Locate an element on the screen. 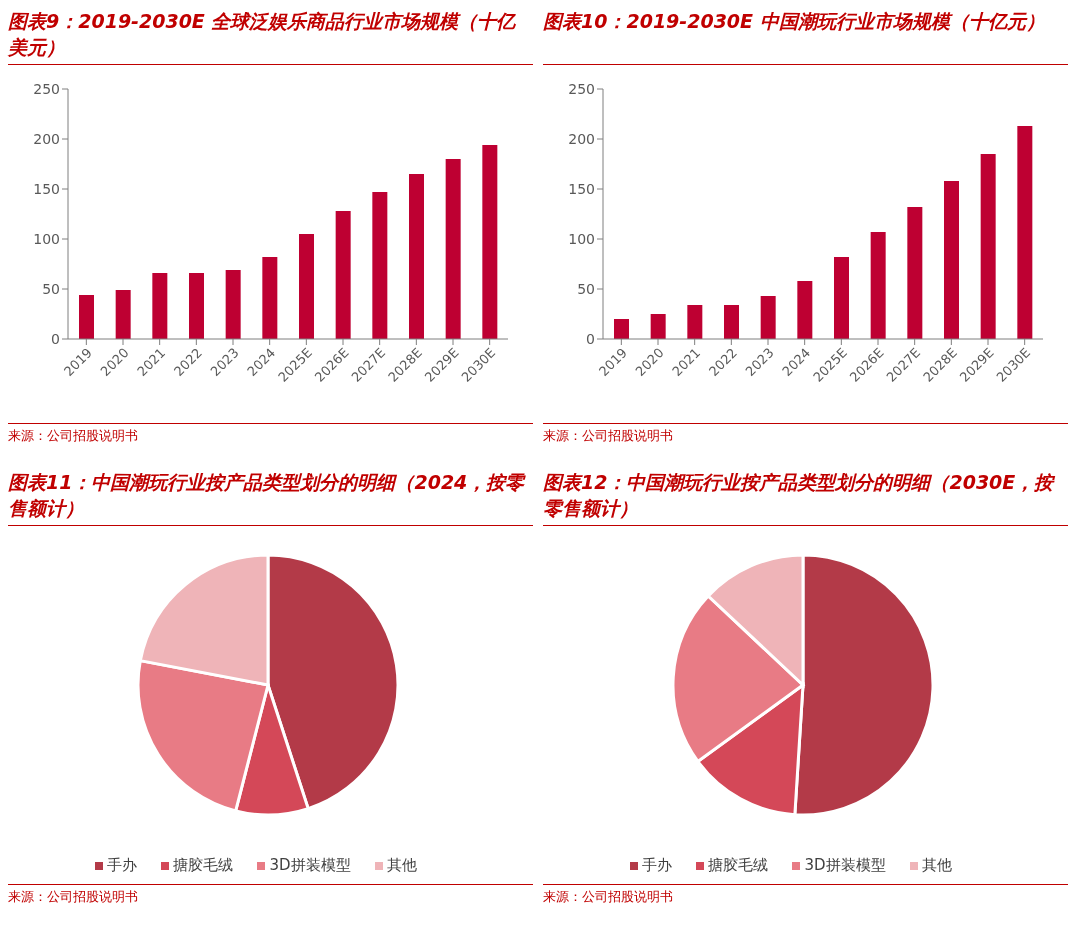 Image resolution: width=1080 pixels, height=947 pixels. chart-title: 图表9：2019-2030E 全球泛娱乐商品行业市场规模（十亿美元） is located at coordinates (270, 36).